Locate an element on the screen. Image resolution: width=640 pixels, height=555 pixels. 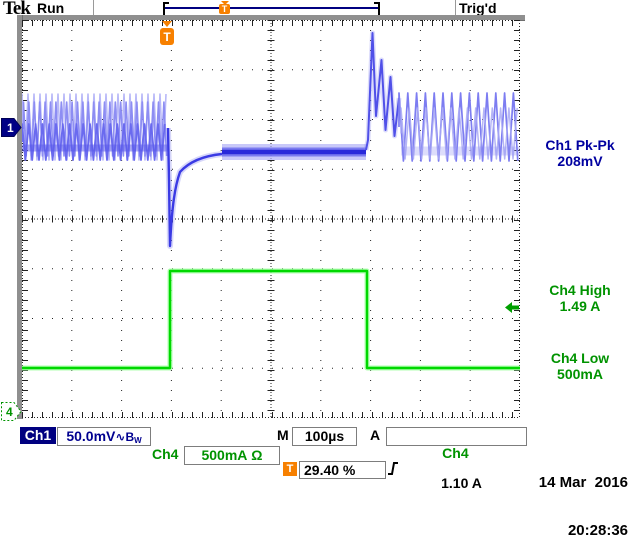
trigger-t-badge is located at coordinates (167, 36).